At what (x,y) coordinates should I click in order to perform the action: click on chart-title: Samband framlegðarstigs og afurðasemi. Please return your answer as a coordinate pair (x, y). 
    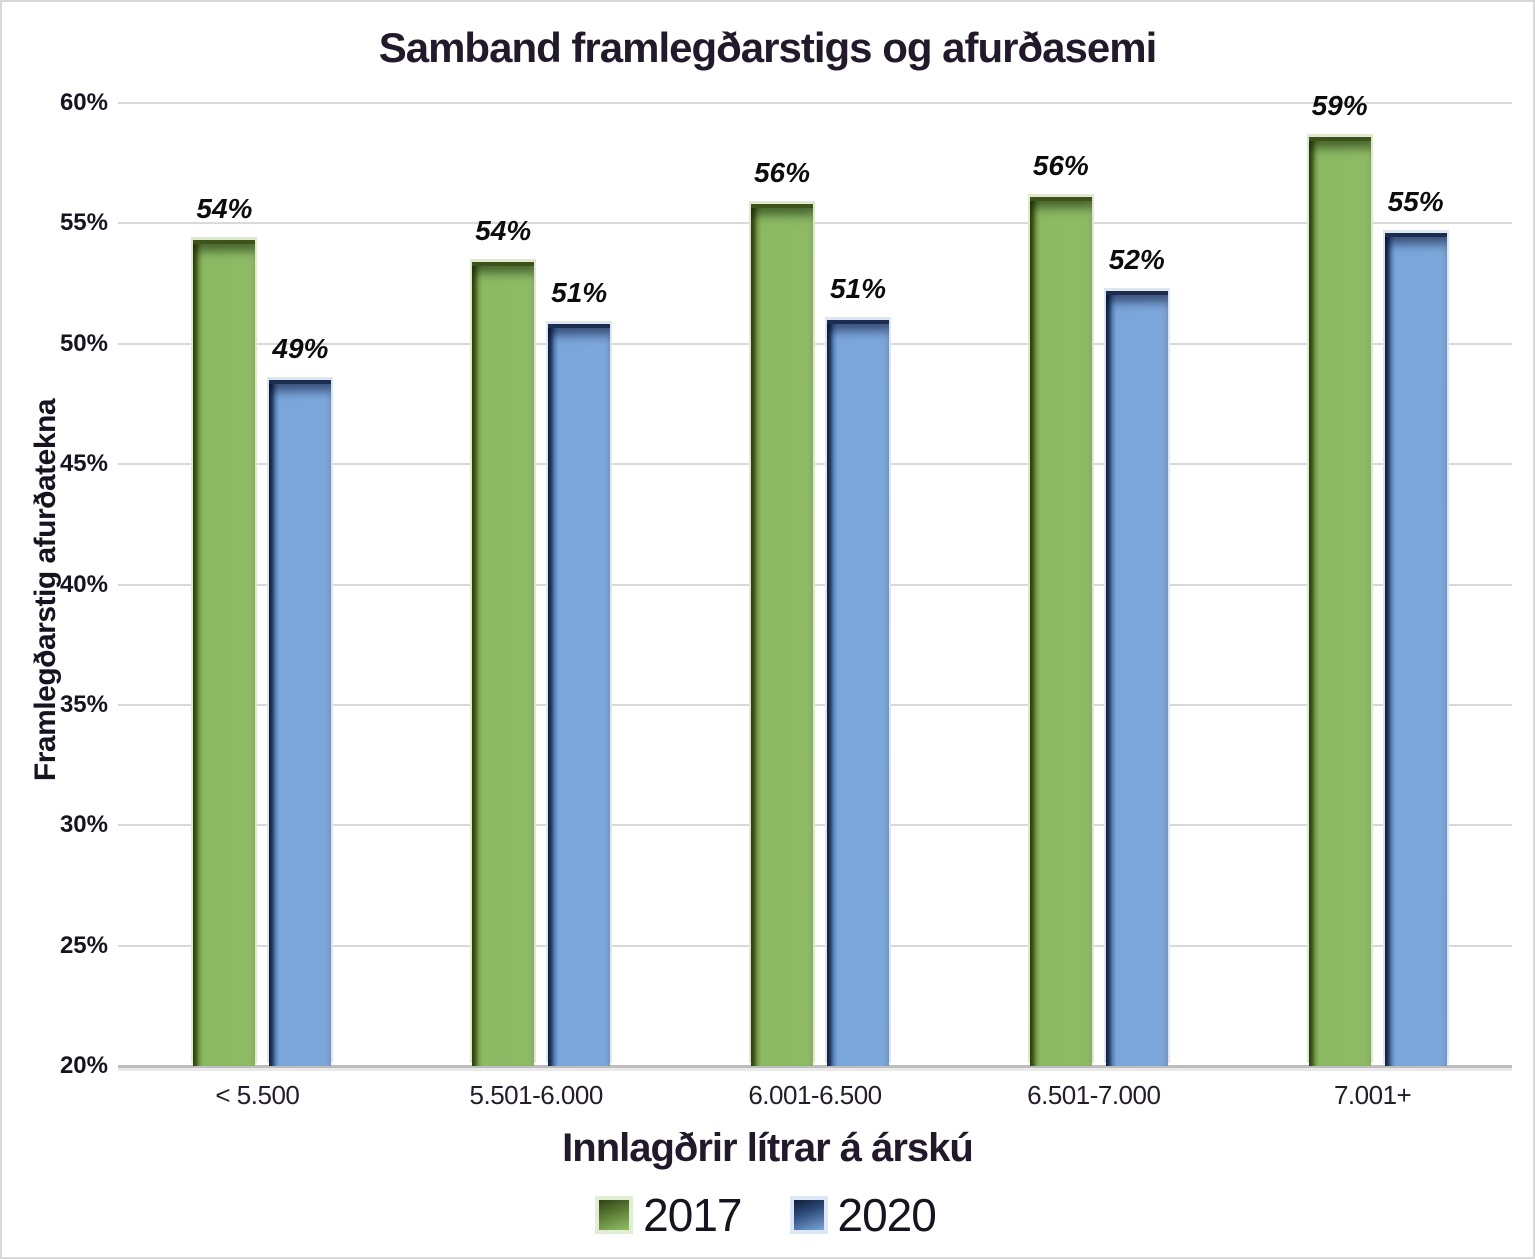
    Looking at the image, I should click on (768, 47).